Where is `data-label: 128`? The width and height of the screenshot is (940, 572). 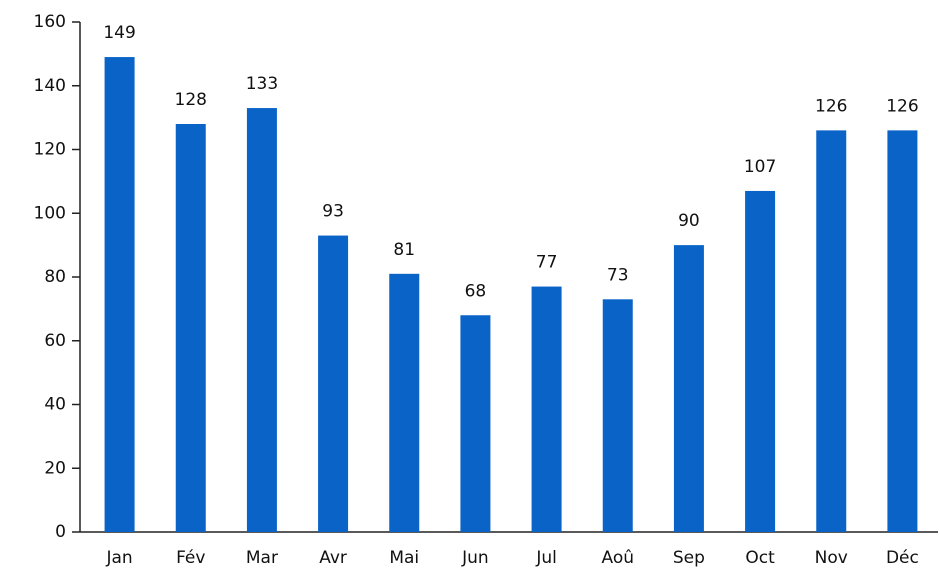
data-label: 128 is located at coordinates (191, 100).